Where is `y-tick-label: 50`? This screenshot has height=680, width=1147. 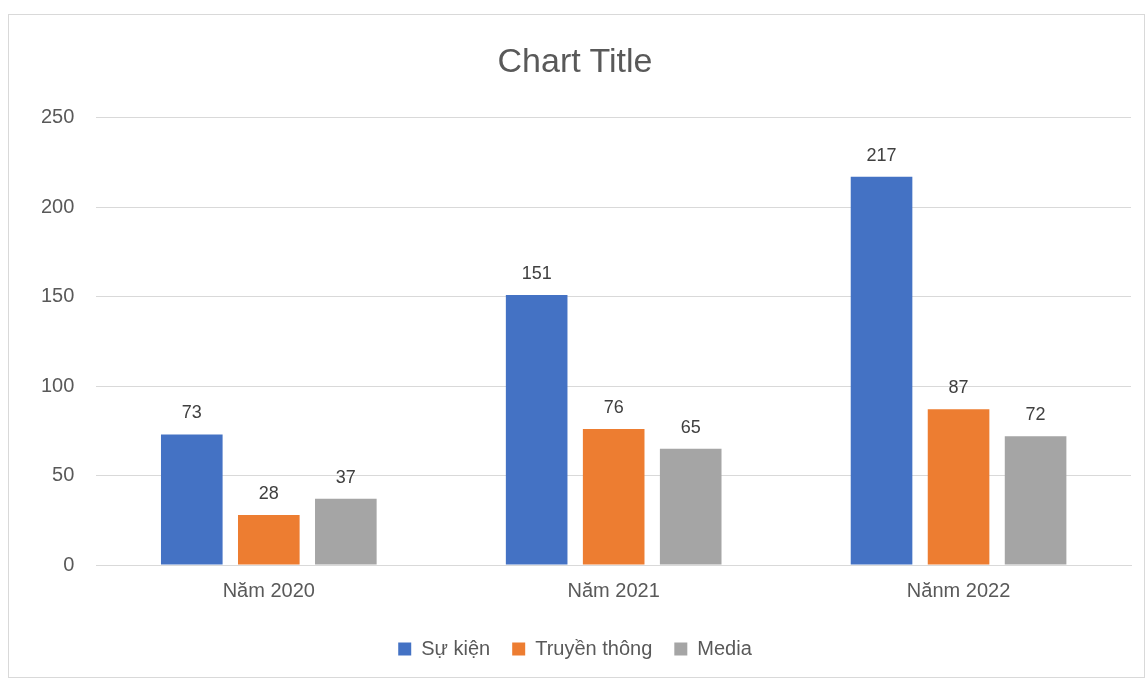
y-tick-label: 50 is located at coordinates (63, 474).